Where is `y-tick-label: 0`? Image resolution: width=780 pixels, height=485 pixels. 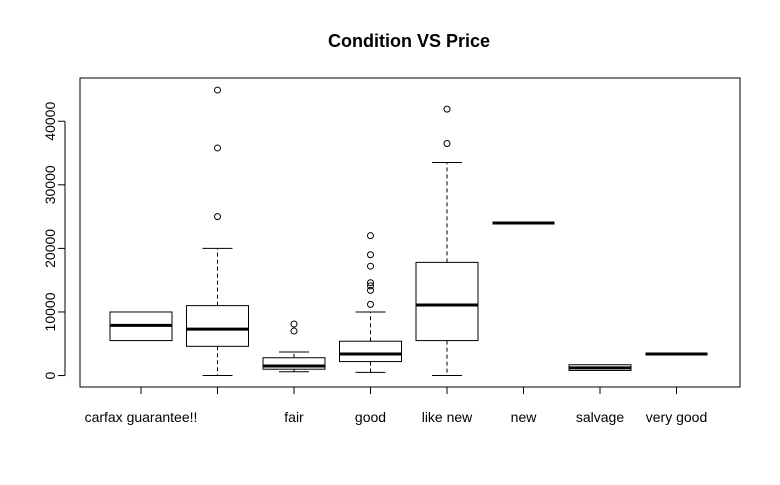
y-tick-label: 0 is located at coordinates (50, 375).